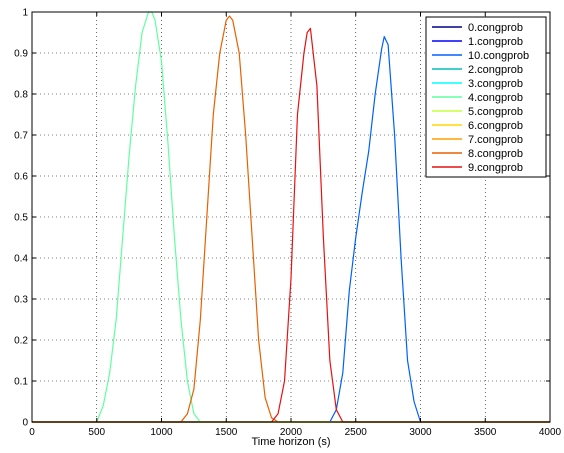  Describe the element at coordinates (161, 432) in the screenshot. I see `x-tick-label: 1000` at that location.